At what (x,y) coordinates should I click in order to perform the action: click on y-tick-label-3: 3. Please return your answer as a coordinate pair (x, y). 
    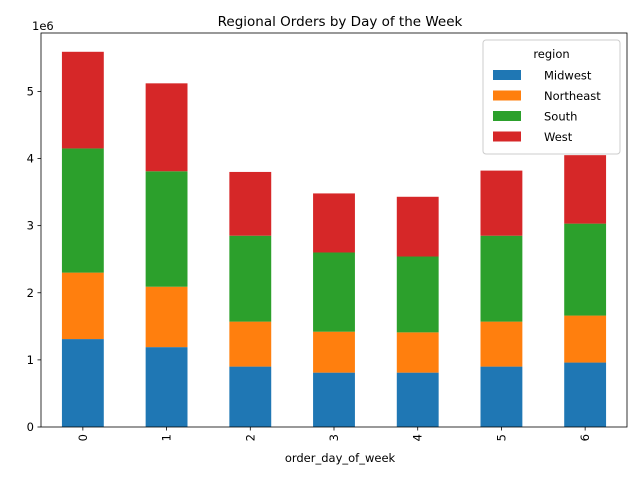
    Looking at the image, I should click on (30, 226).